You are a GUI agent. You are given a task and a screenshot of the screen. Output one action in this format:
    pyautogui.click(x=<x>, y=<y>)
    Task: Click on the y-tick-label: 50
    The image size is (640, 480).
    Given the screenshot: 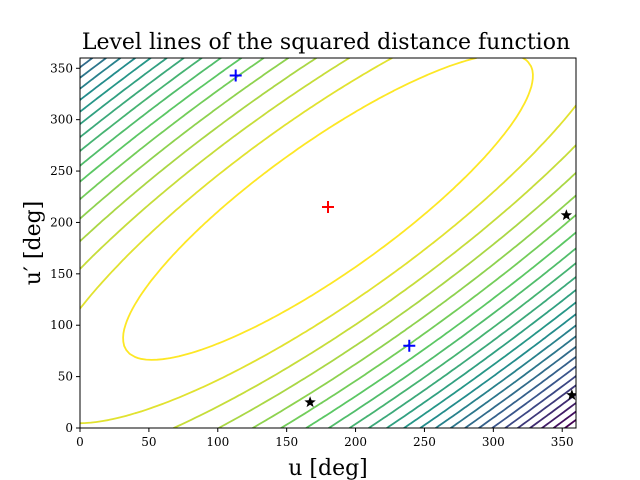 What is the action you would take?
    pyautogui.click(x=65, y=377)
    